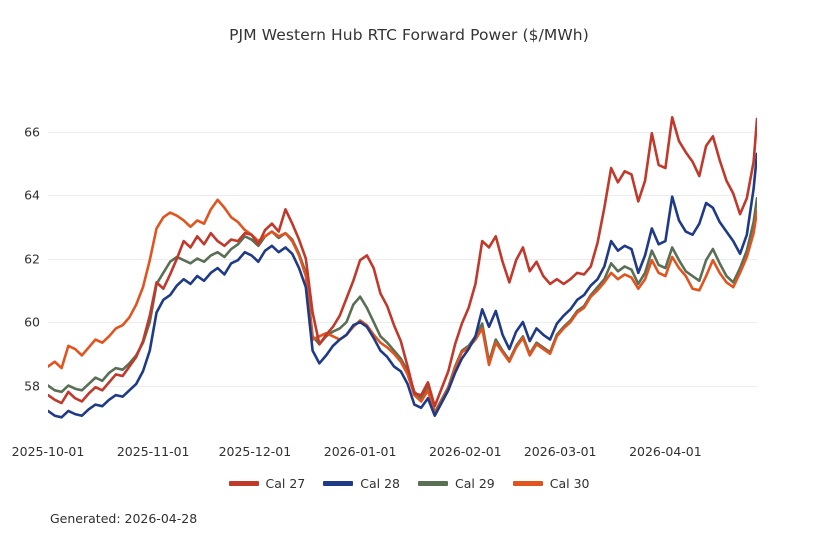 The width and height of the screenshot is (818, 545). I want to click on y-axis-tick-labels: 58 60 62 64 66, so click(20, 266).